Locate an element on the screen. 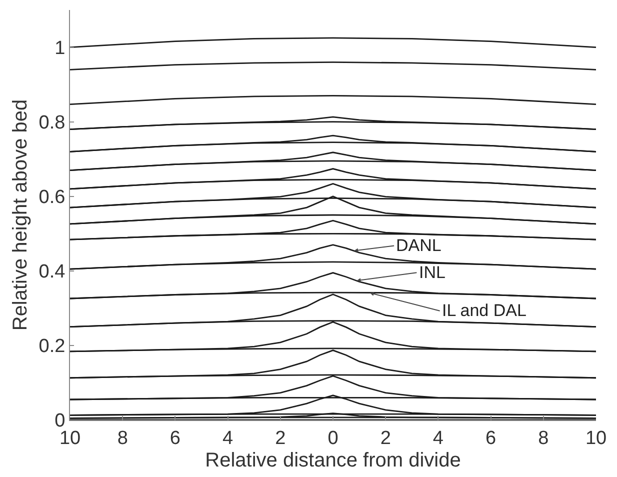 The width and height of the screenshot is (617, 477). annotation: DANL is located at coordinates (419, 245).